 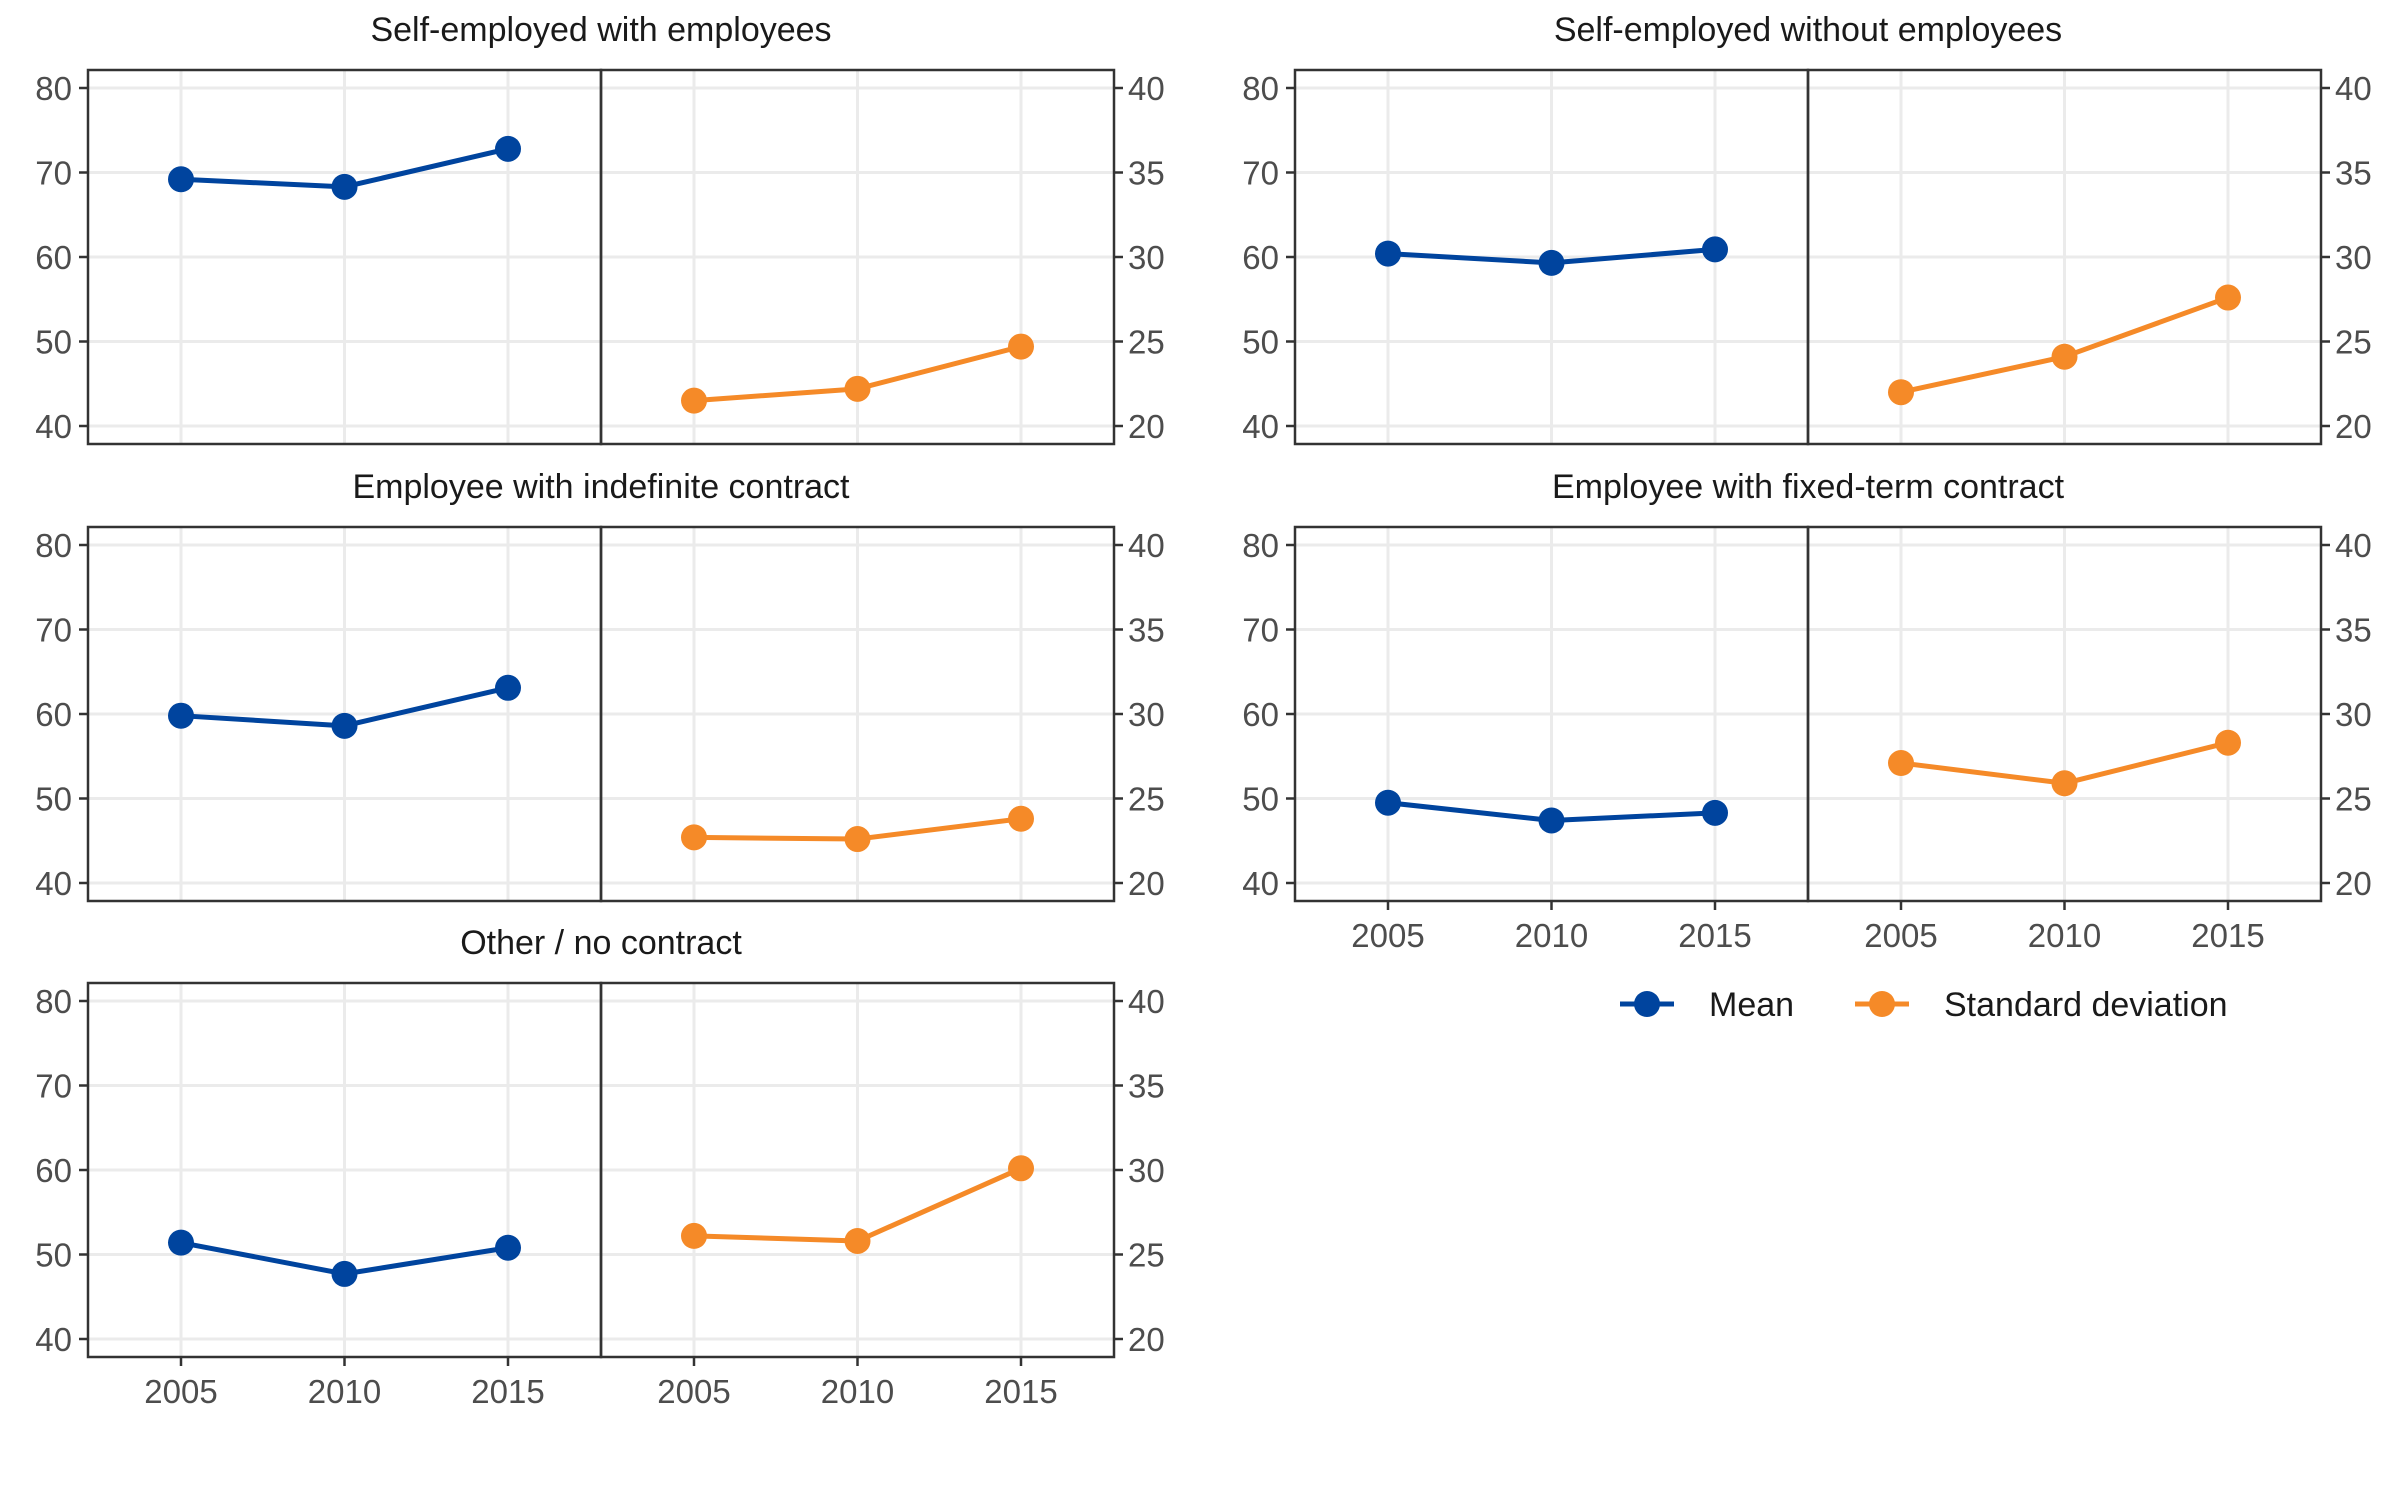 I want to click on legend: Mean Standard deviation, so click(x=1924, y=1005).